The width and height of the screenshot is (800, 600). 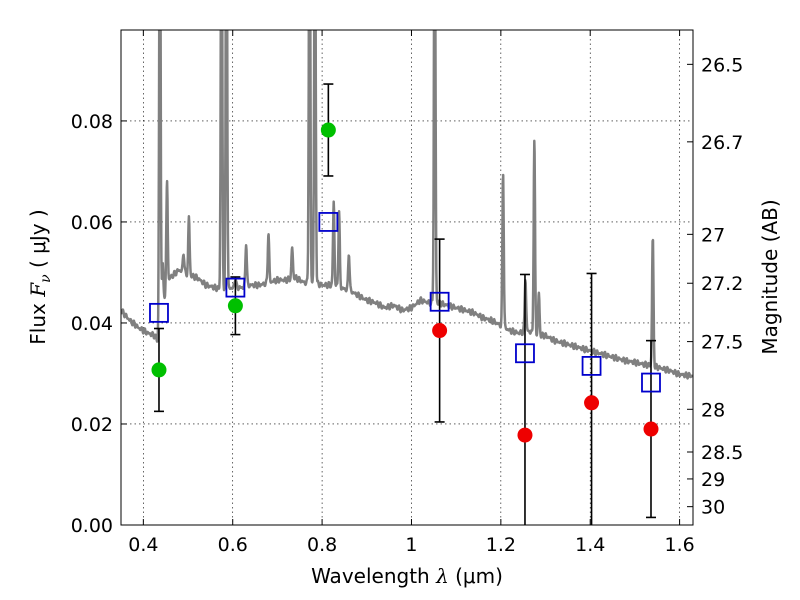 What do you see at coordinates (92, 526) in the screenshot?
I see `y-tick-label: 0.00` at bounding box center [92, 526].